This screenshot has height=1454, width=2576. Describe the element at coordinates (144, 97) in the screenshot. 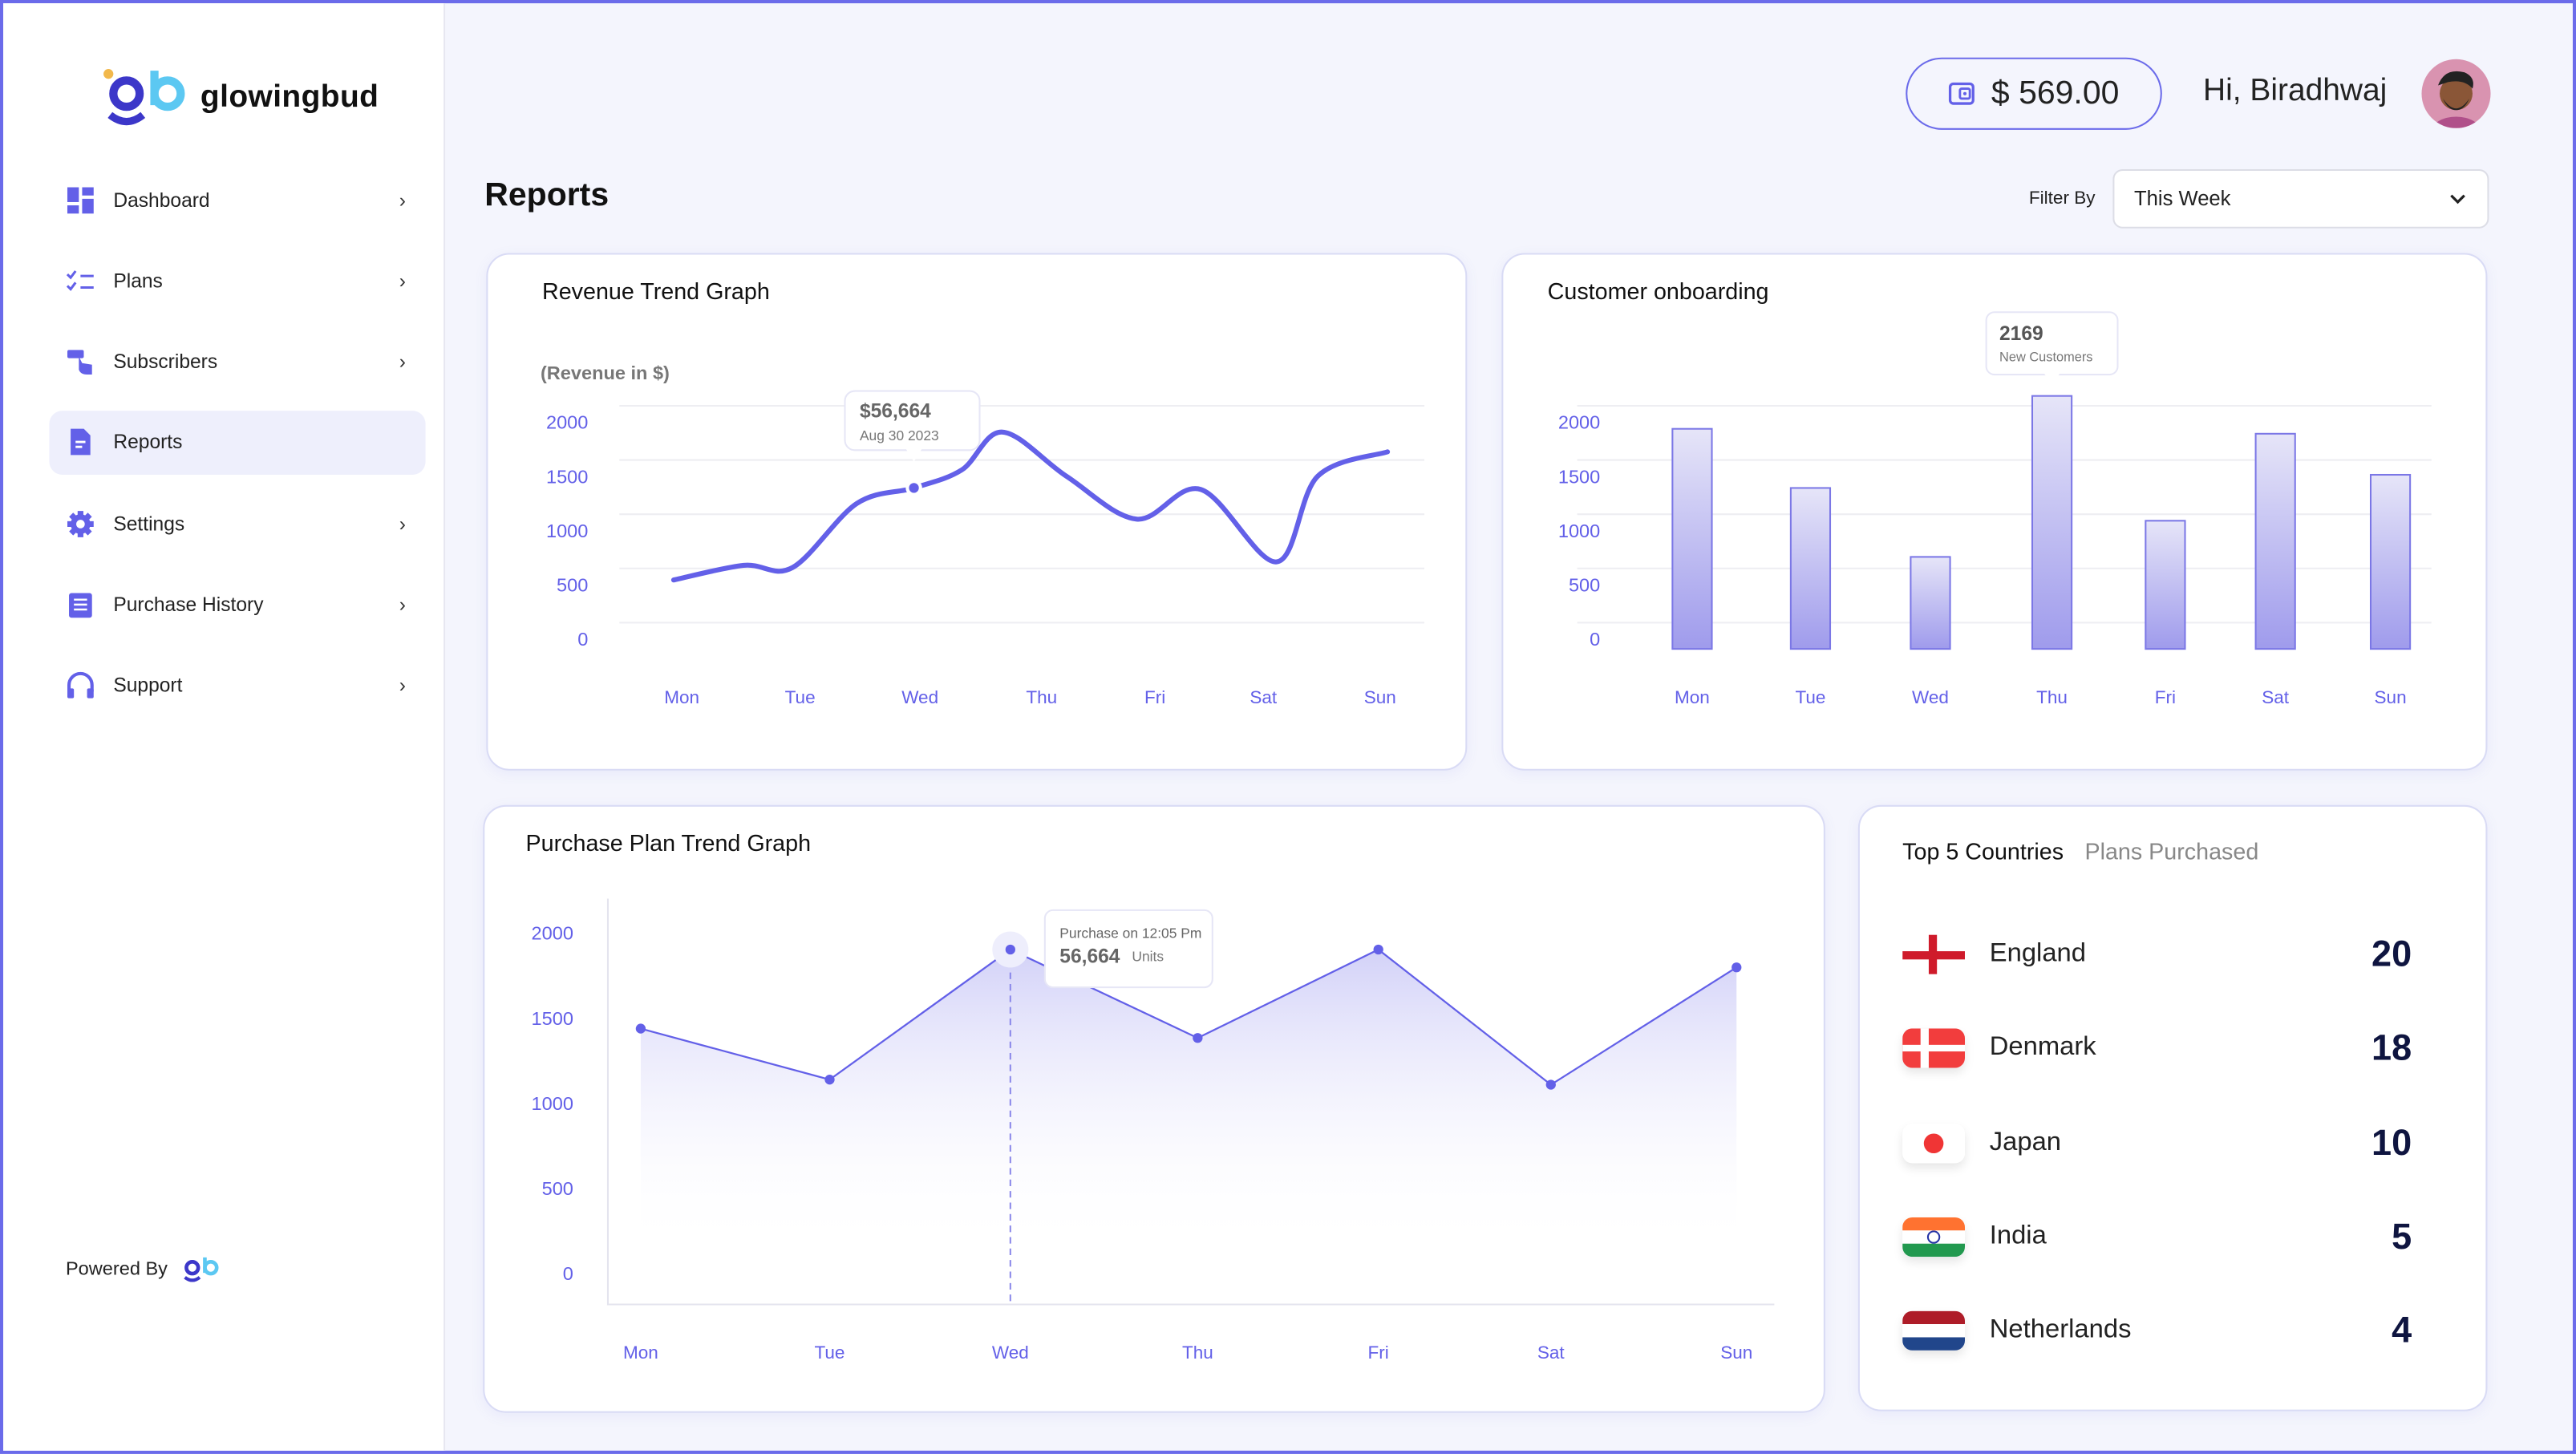

I see `glowingbud-logo-icon` at that location.